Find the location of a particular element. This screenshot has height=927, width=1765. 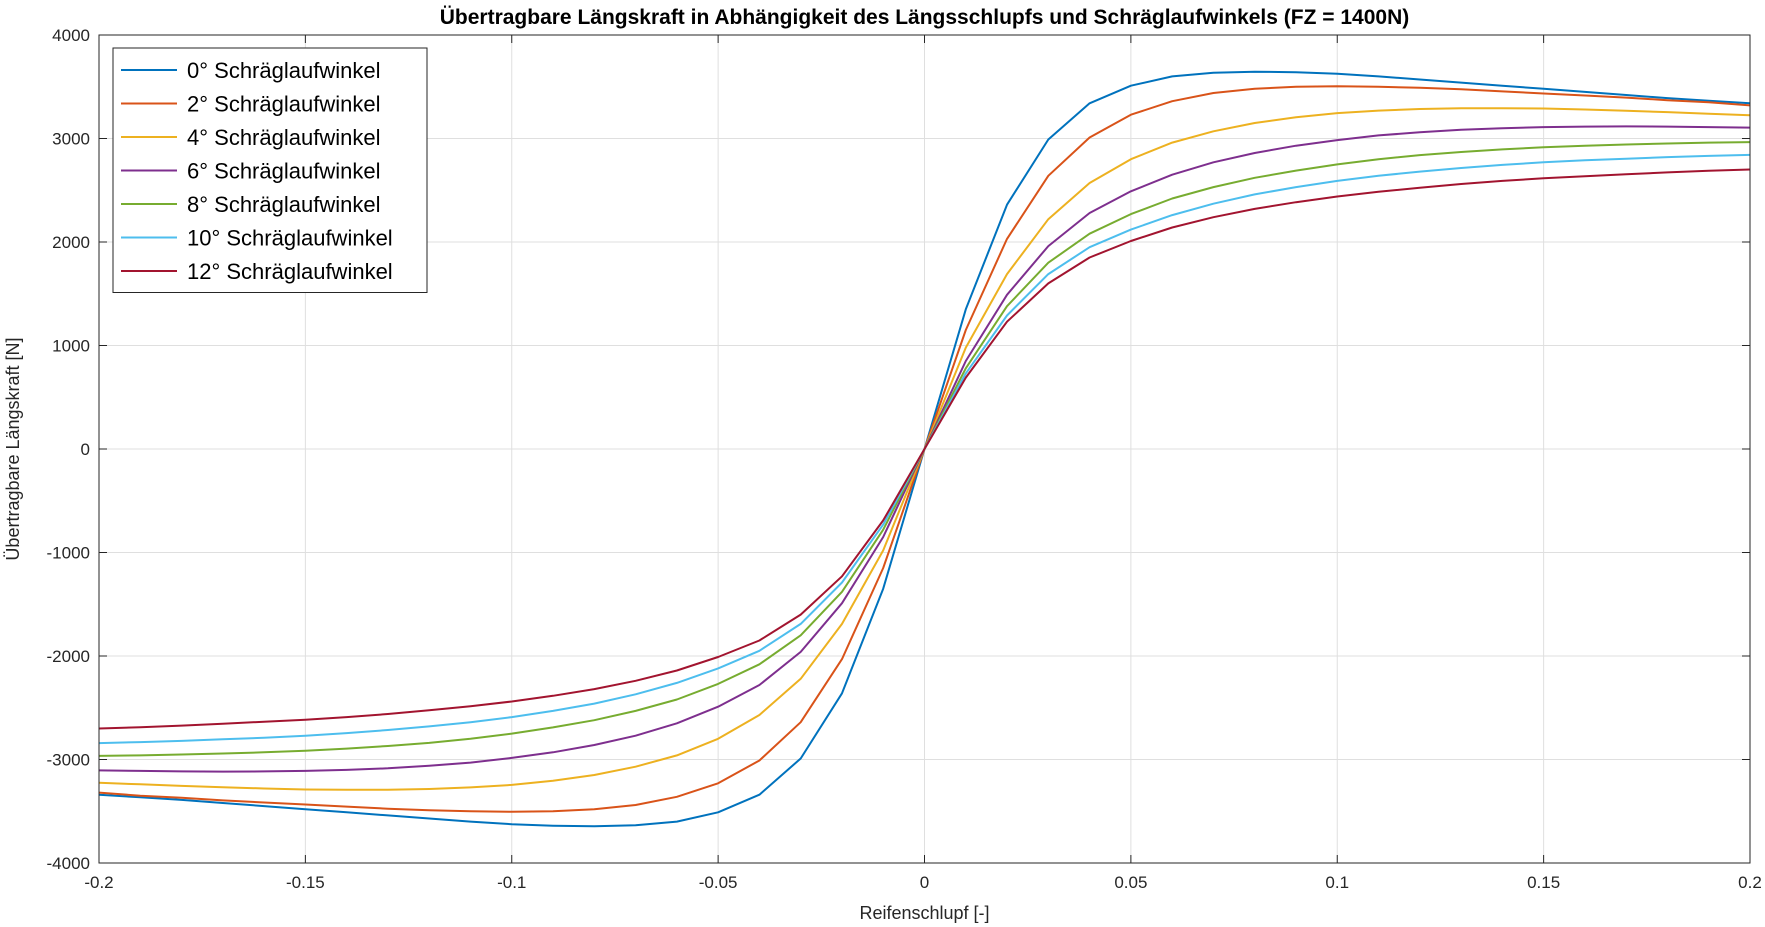

x-tick-label: 0.15 is located at coordinates (1543, 882).